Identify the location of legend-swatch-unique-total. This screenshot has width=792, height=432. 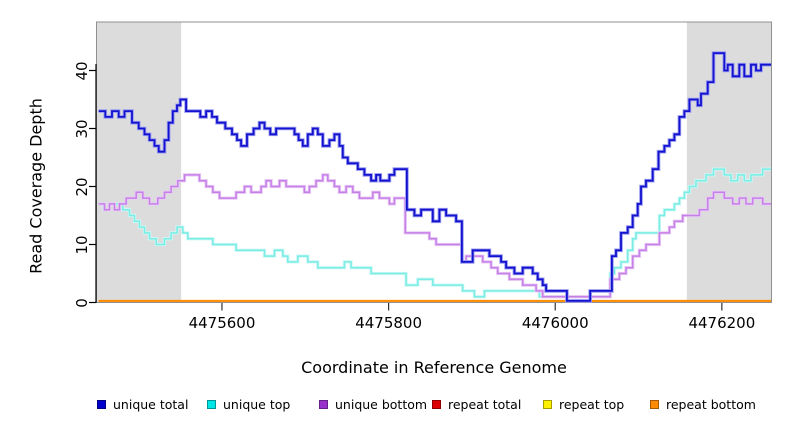
(101, 404).